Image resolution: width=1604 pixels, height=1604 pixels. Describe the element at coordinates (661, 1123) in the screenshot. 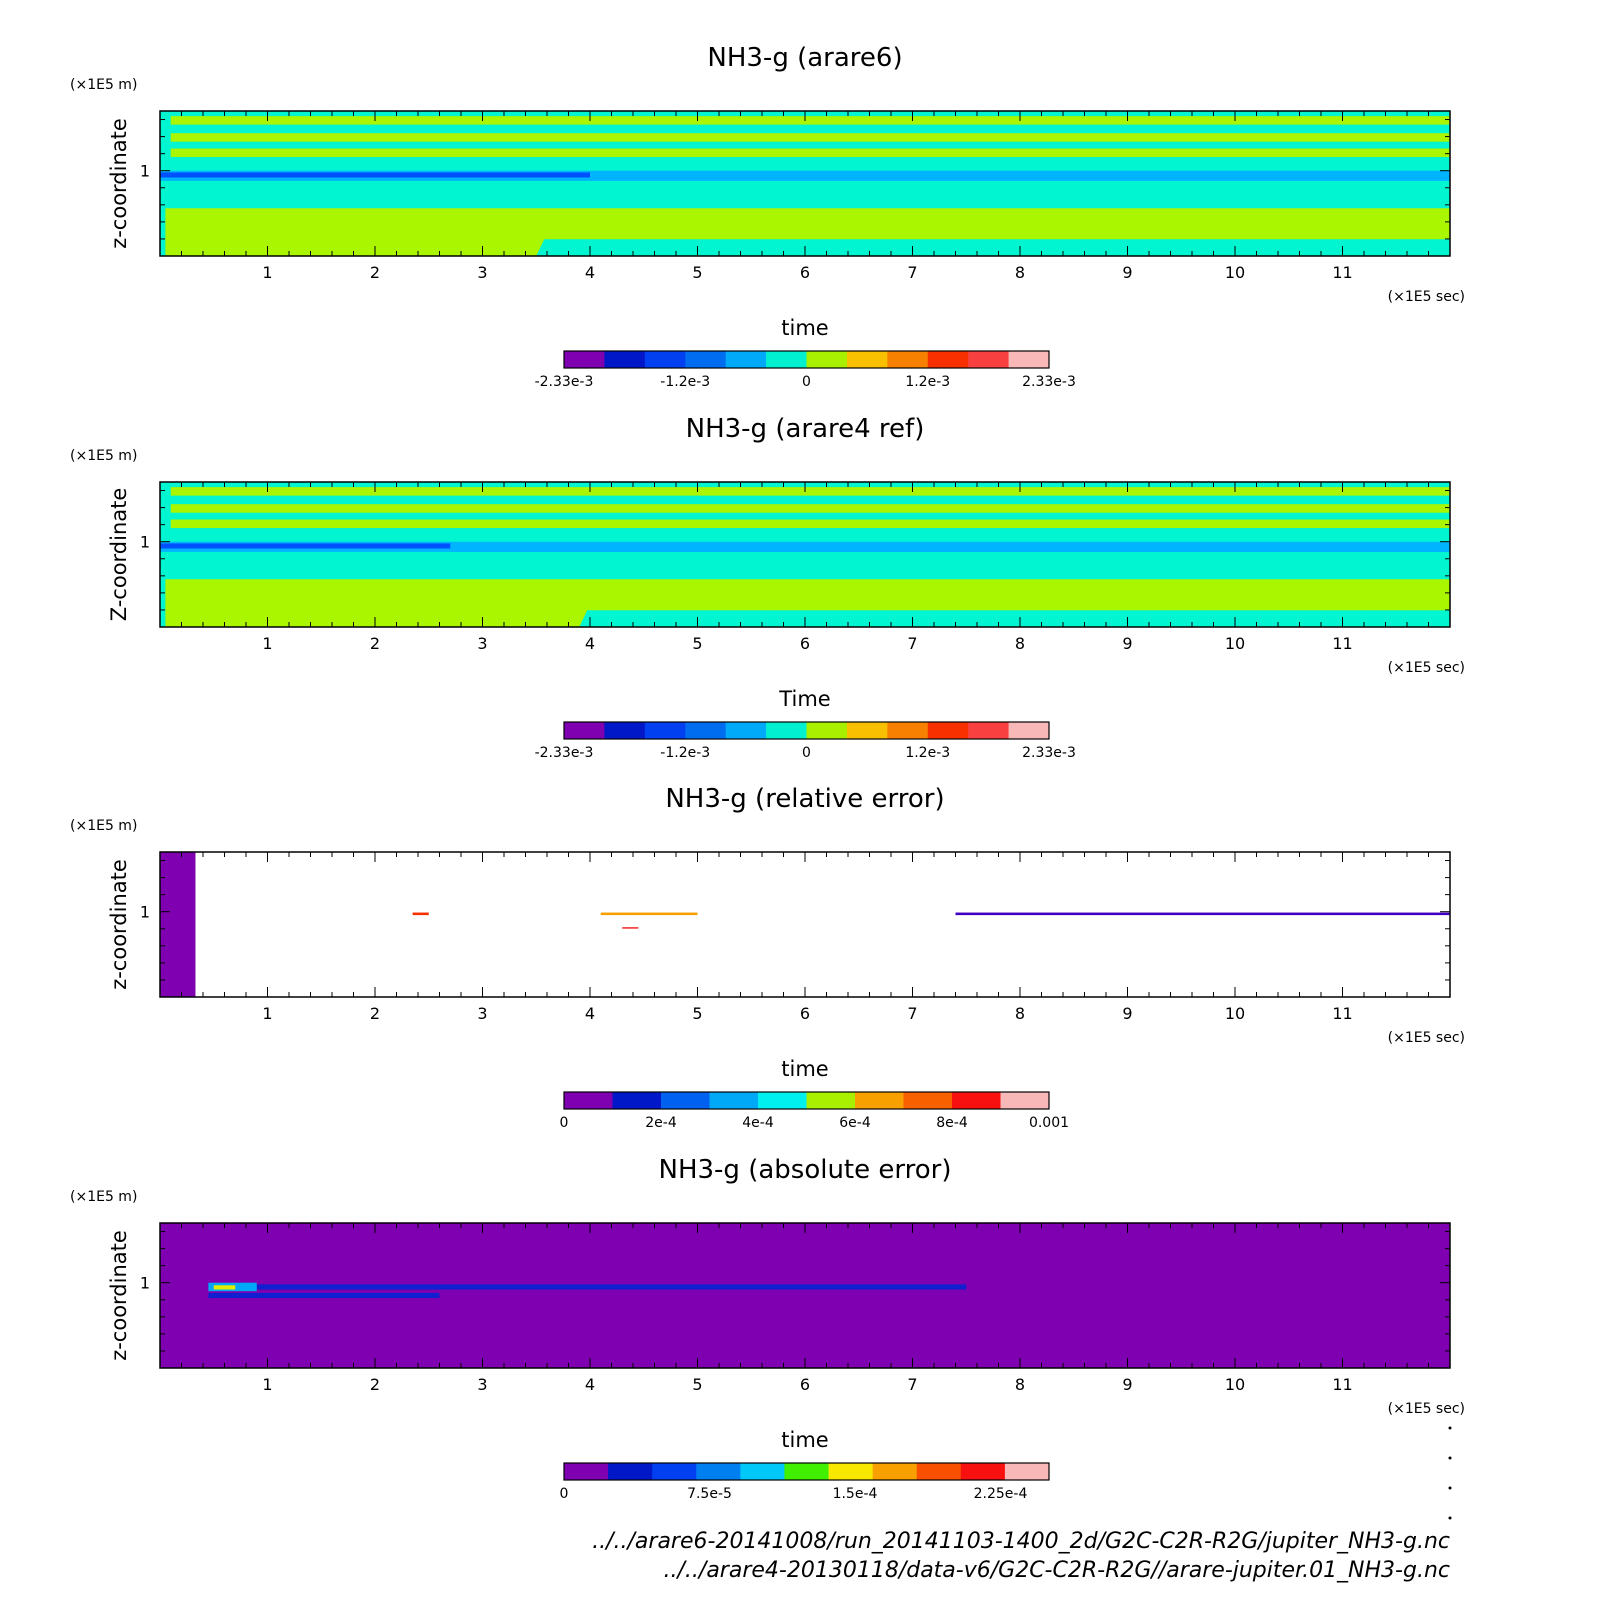

I see `colorbar-tick-label: 2e-4` at that location.